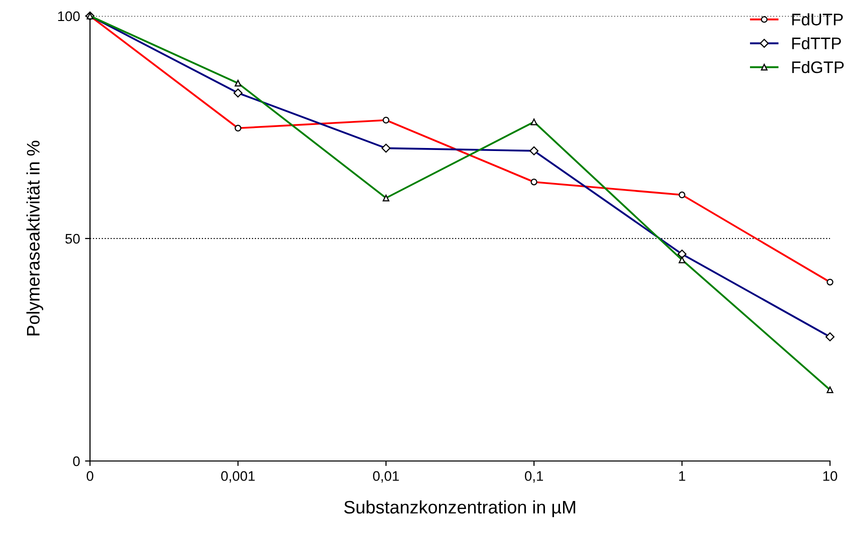 The image size is (860, 541). What do you see at coordinates (35, 238) in the screenshot?
I see `y-axis-title: Polymeraseaktivität in %` at bounding box center [35, 238].